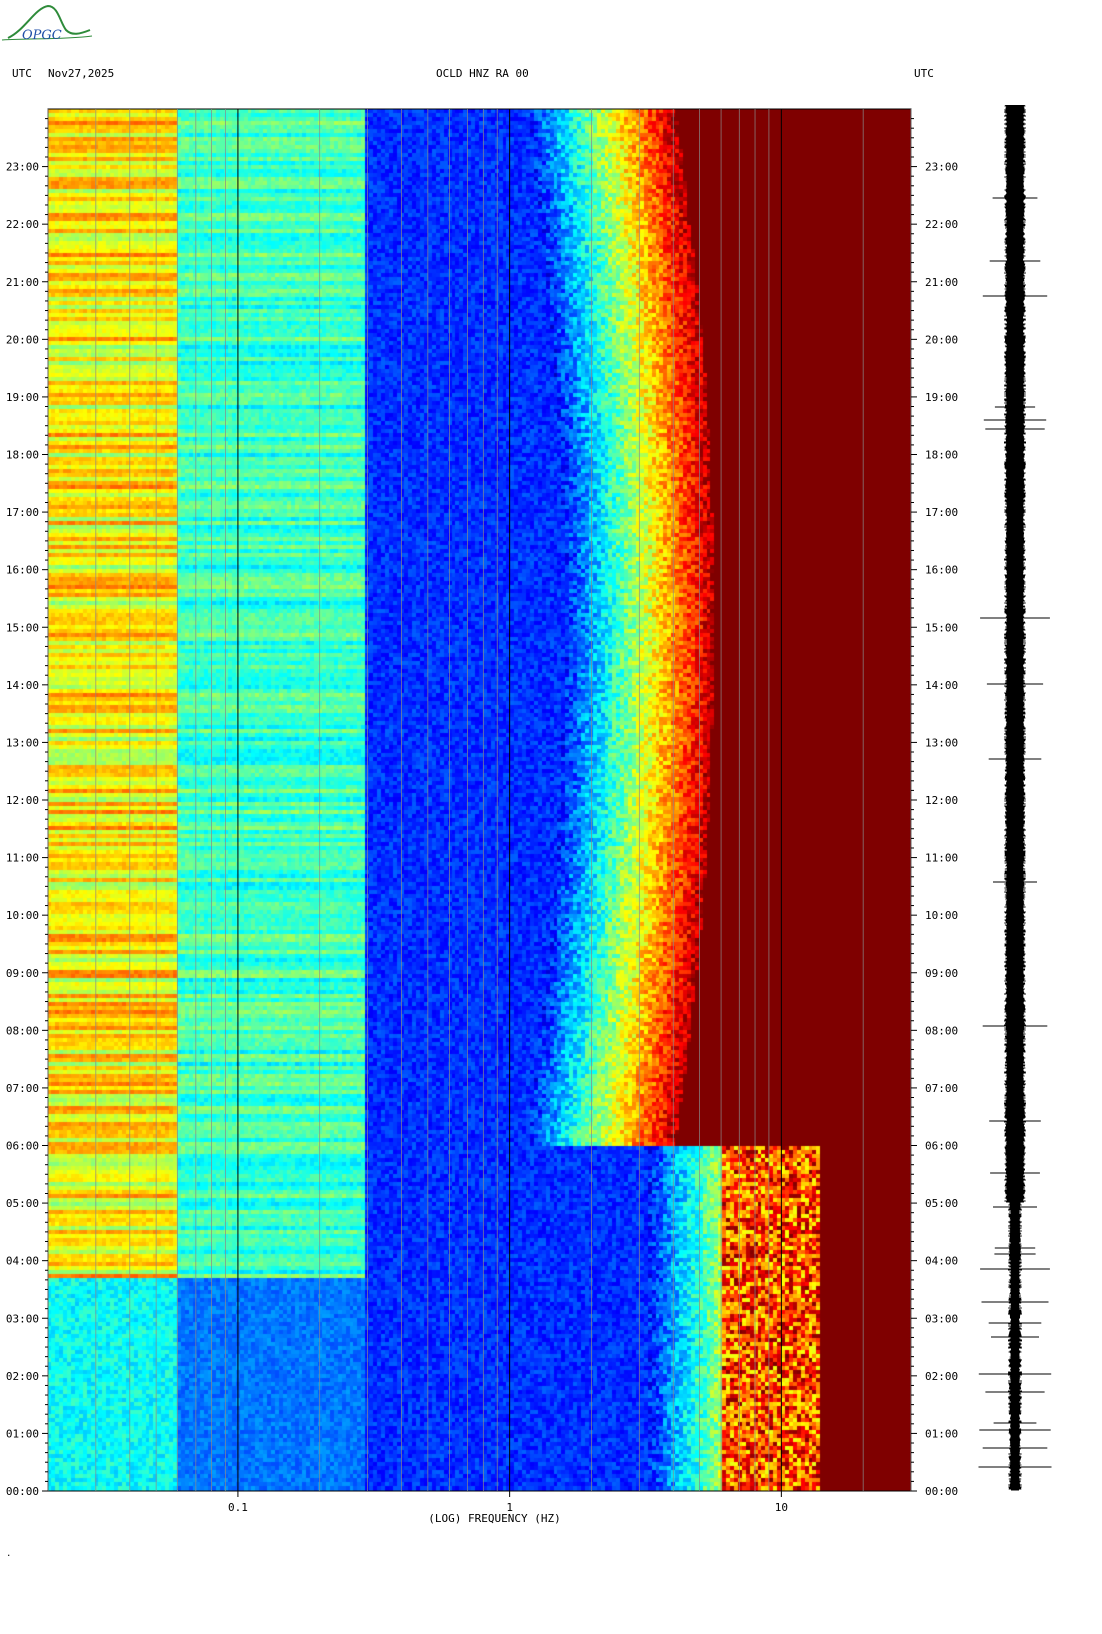  What do you see at coordinates (941, 1261) in the screenshot?
I see `y-tick-label-right: 04:00` at bounding box center [941, 1261].